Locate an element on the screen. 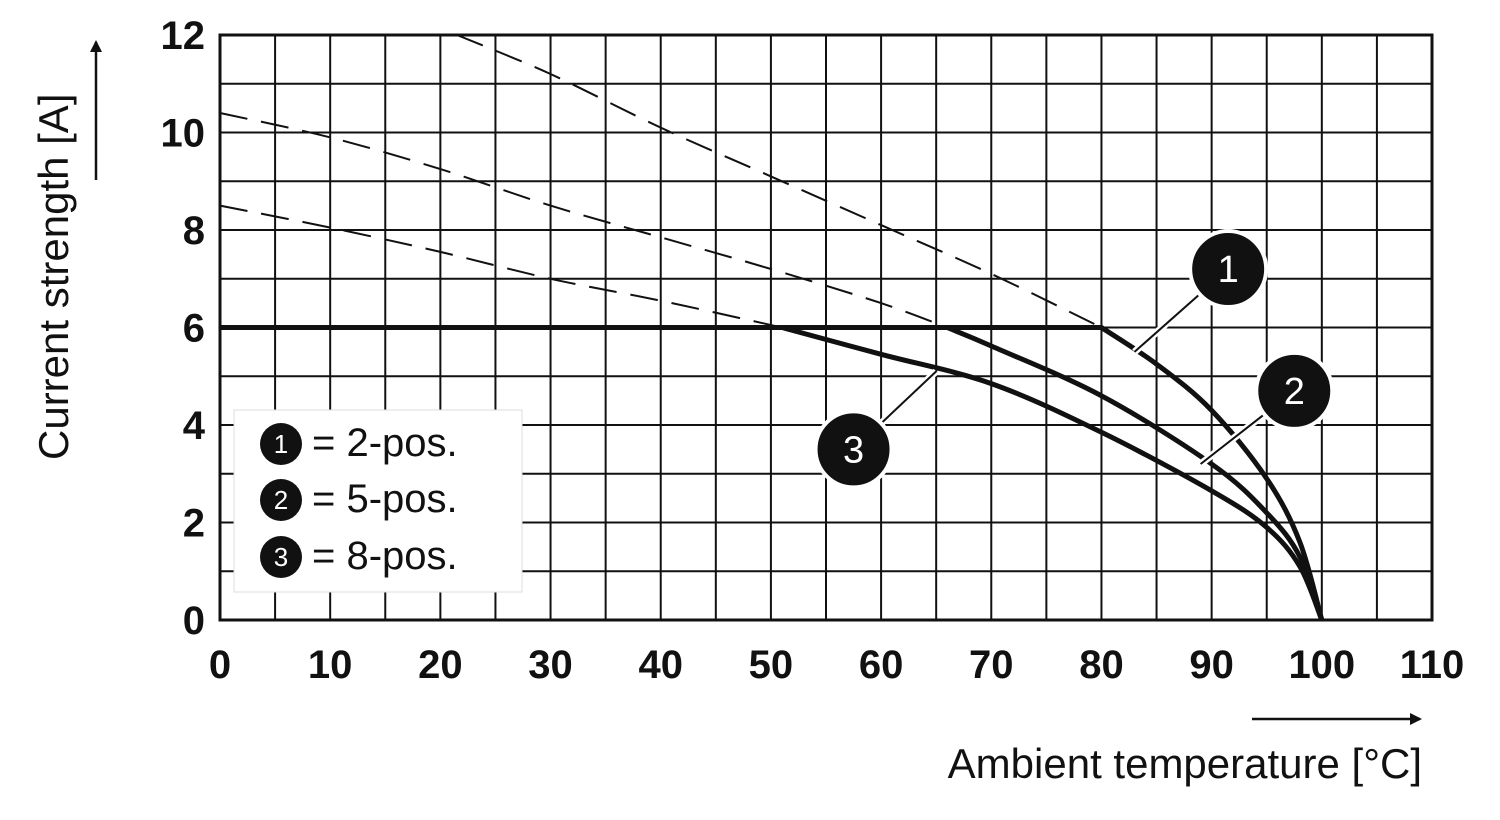 This screenshot has width=1500, height=820. y-tick-label: 6 is located at coordinates (194, 329).